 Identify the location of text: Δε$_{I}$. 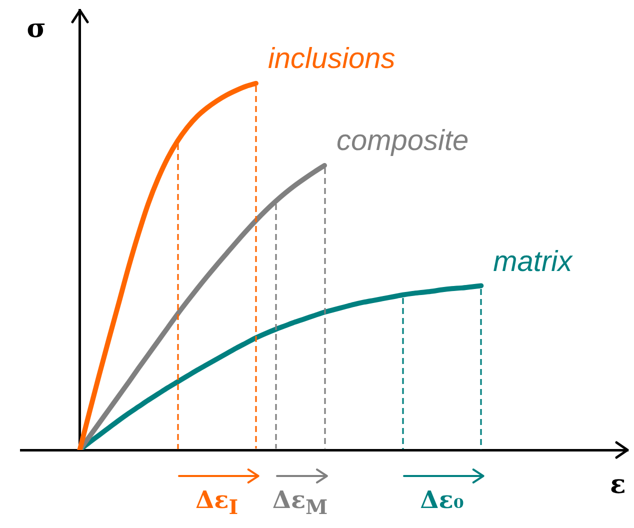
(217, 502).